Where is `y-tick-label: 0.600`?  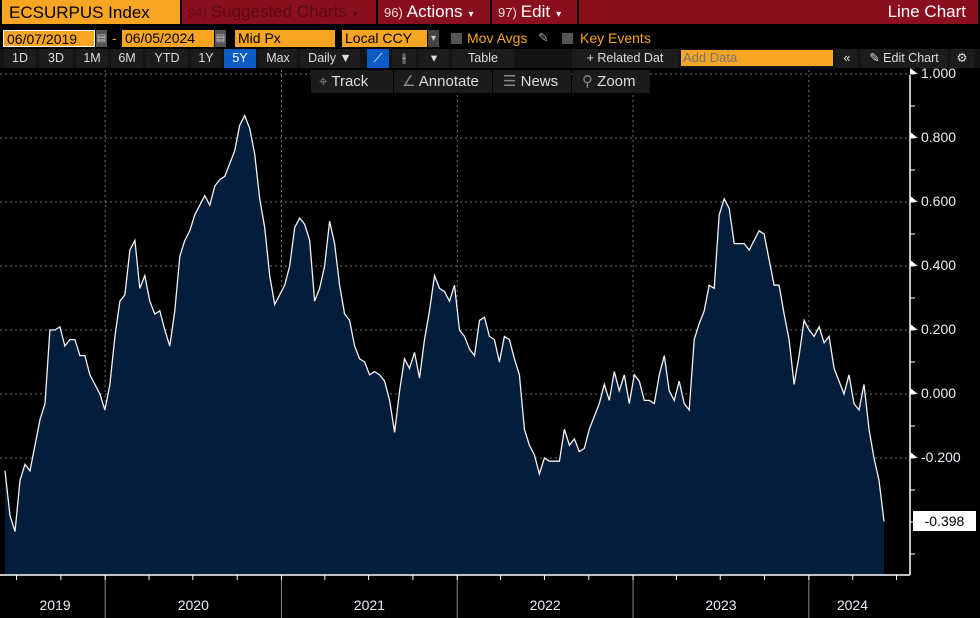
y-tick-label: 0.600 is located at coordinates (939, 201).